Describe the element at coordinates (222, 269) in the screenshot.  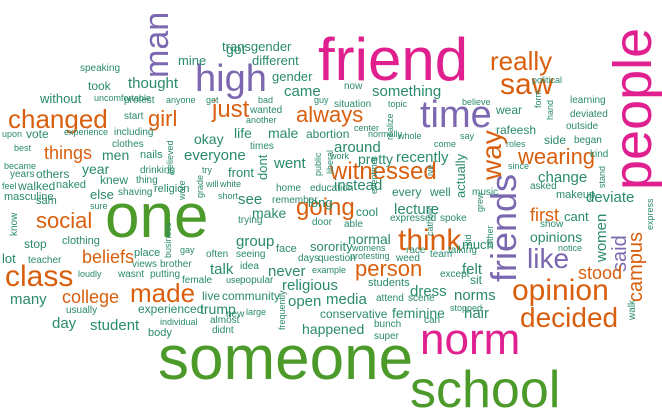
I see `word: talk` at that location.